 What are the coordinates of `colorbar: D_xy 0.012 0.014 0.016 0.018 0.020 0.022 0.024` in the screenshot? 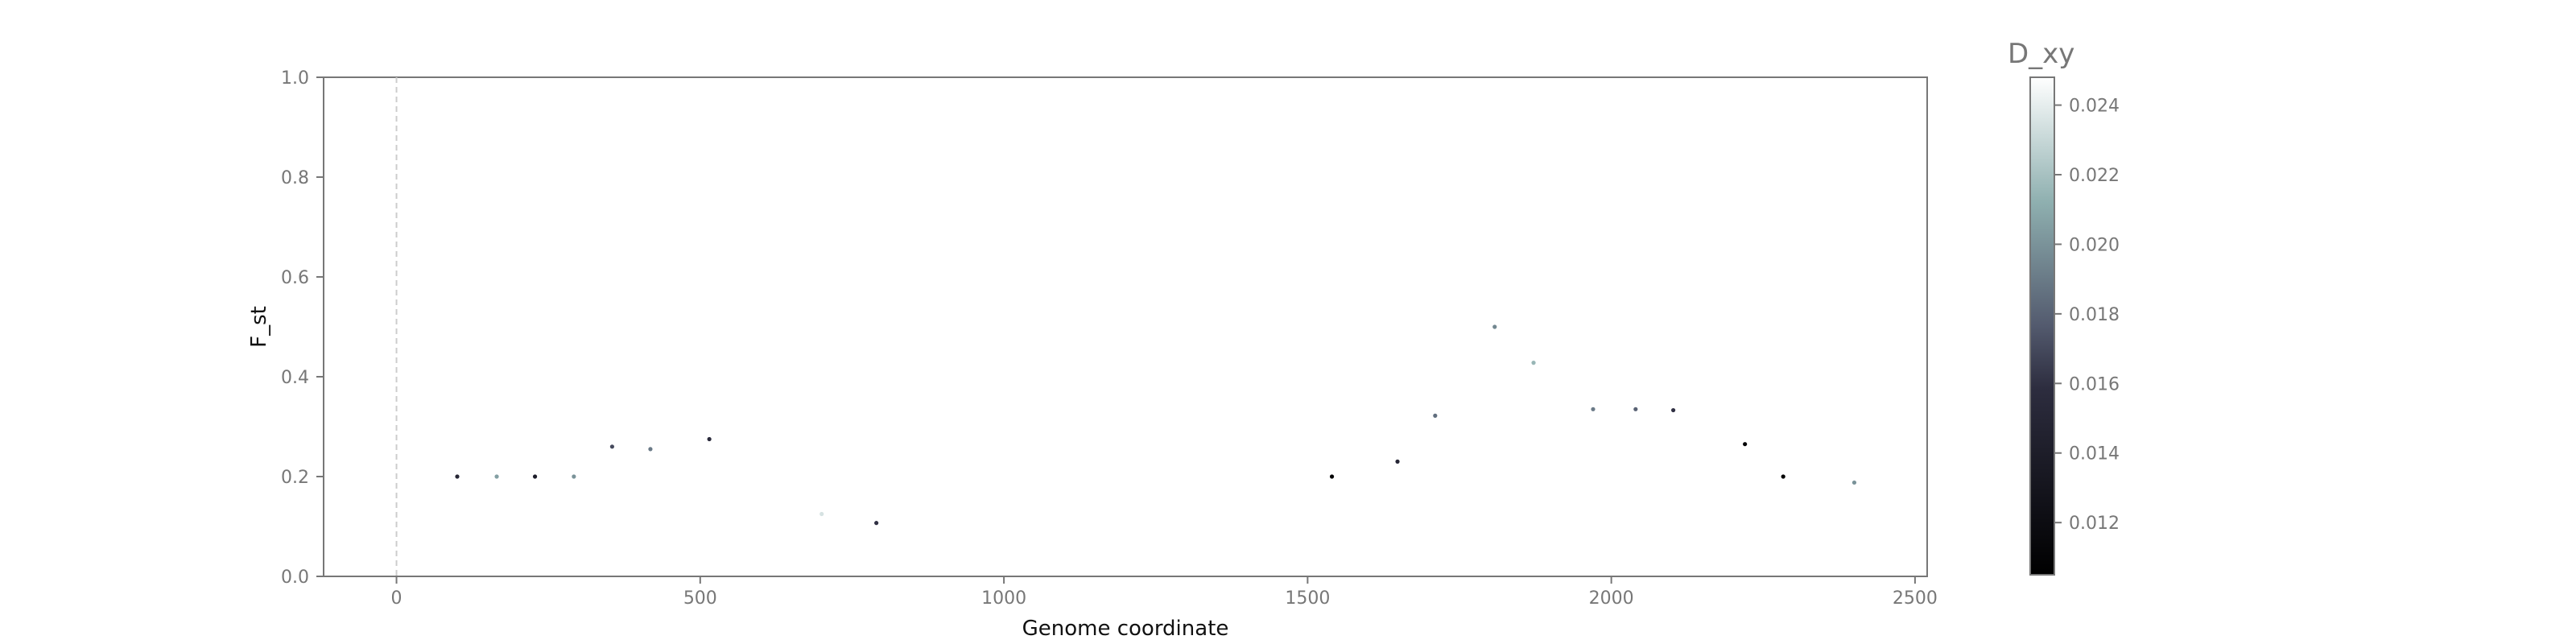 It's located at (2064, 307).